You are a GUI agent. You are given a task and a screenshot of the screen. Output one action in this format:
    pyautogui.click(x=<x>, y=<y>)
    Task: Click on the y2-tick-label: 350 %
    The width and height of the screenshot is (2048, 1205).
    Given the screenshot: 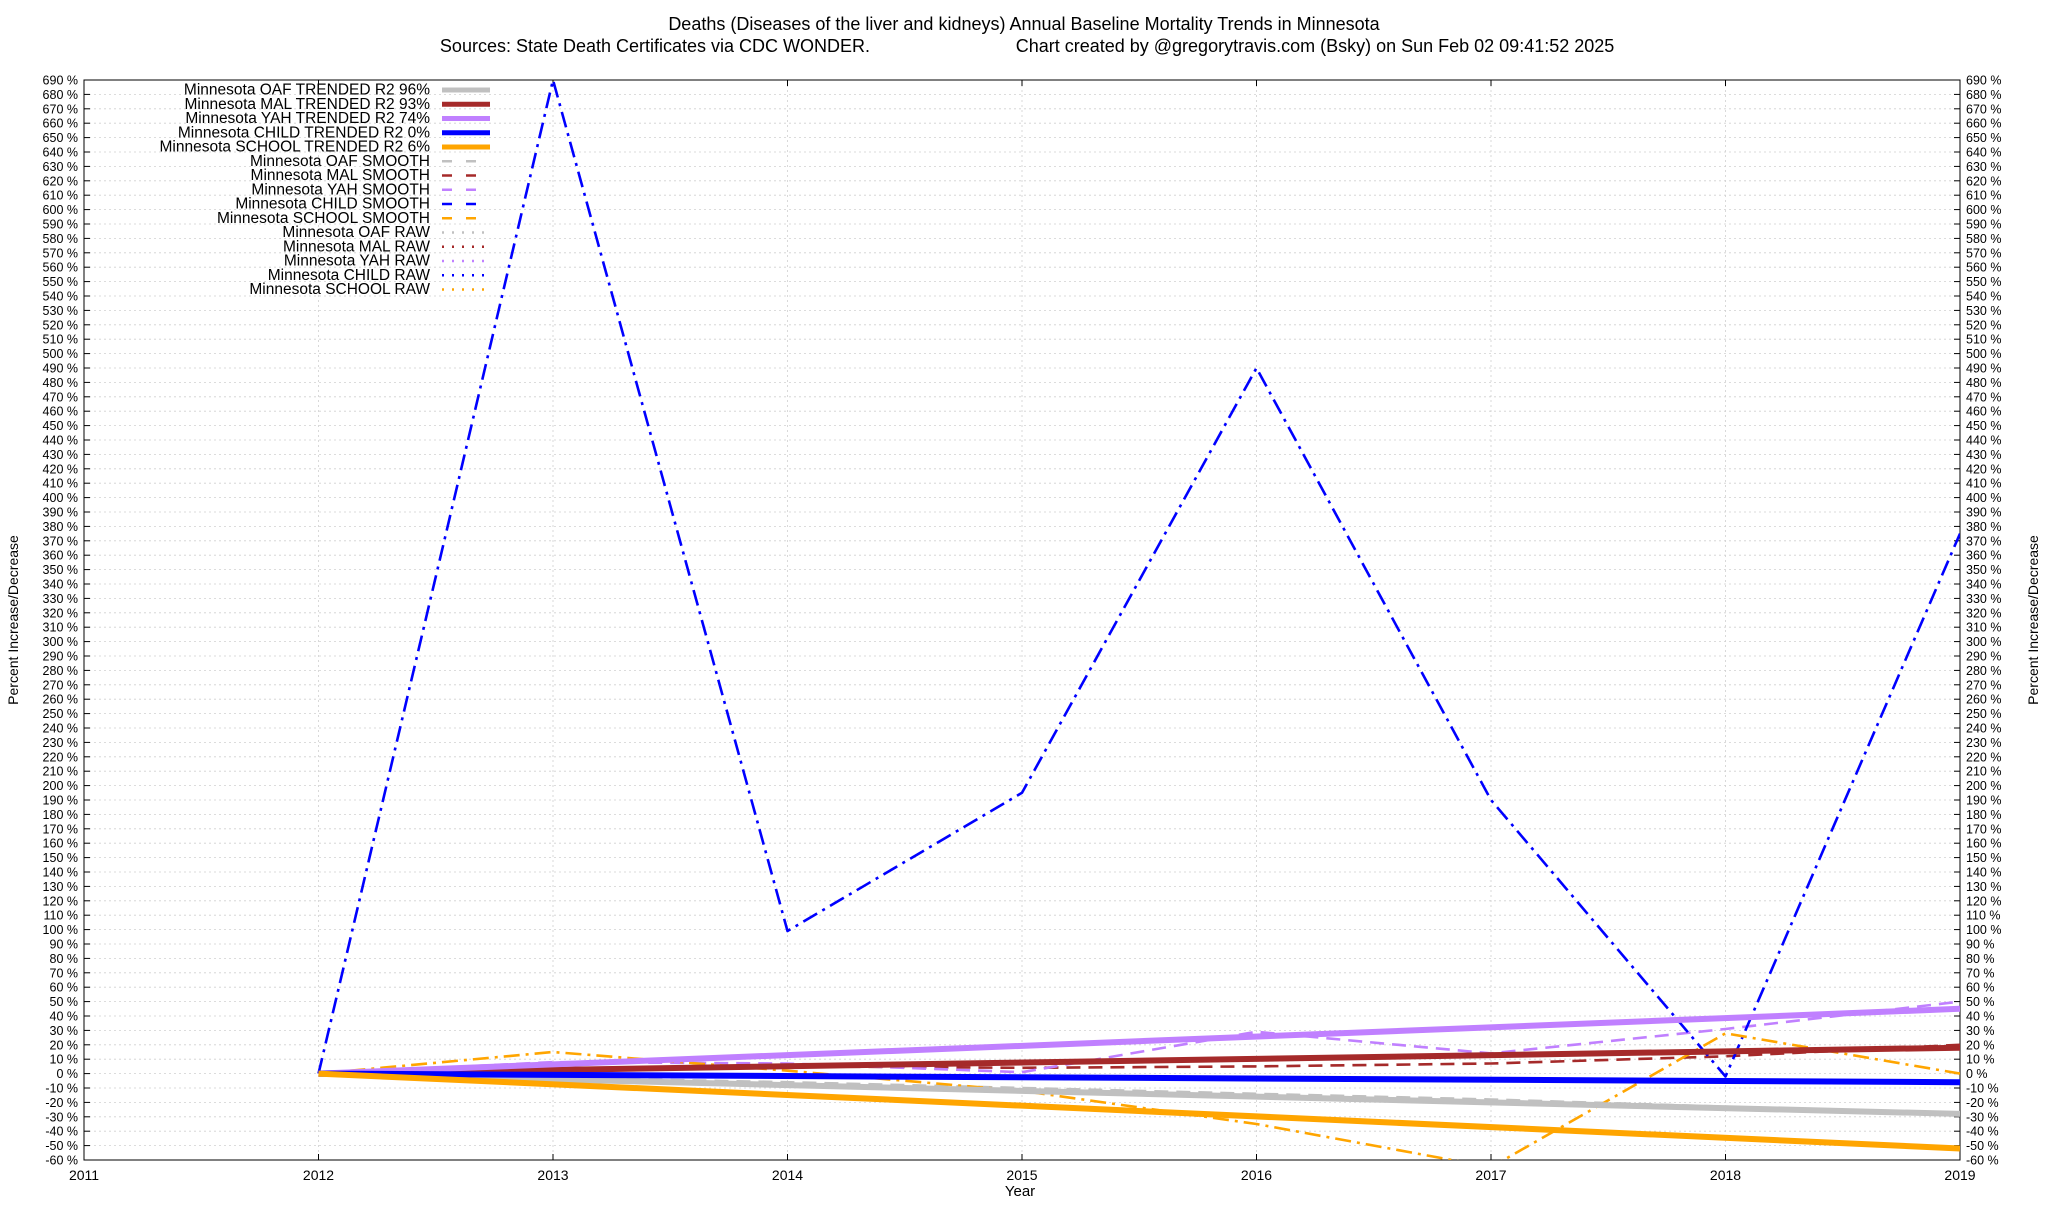 What is the action you would take?
    pyautogui.click(x=1983, y=570)
    